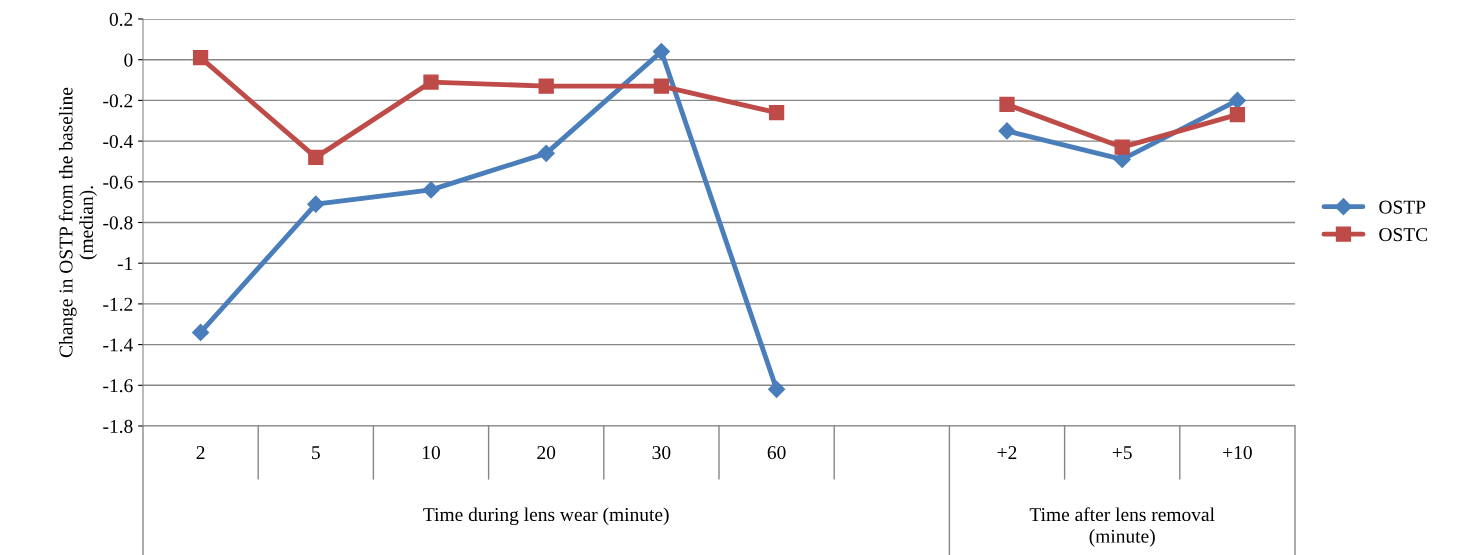 The width and height of the screenshot is (1462, 555). I want to click on x-tick-label: 10, so click(431, 453).